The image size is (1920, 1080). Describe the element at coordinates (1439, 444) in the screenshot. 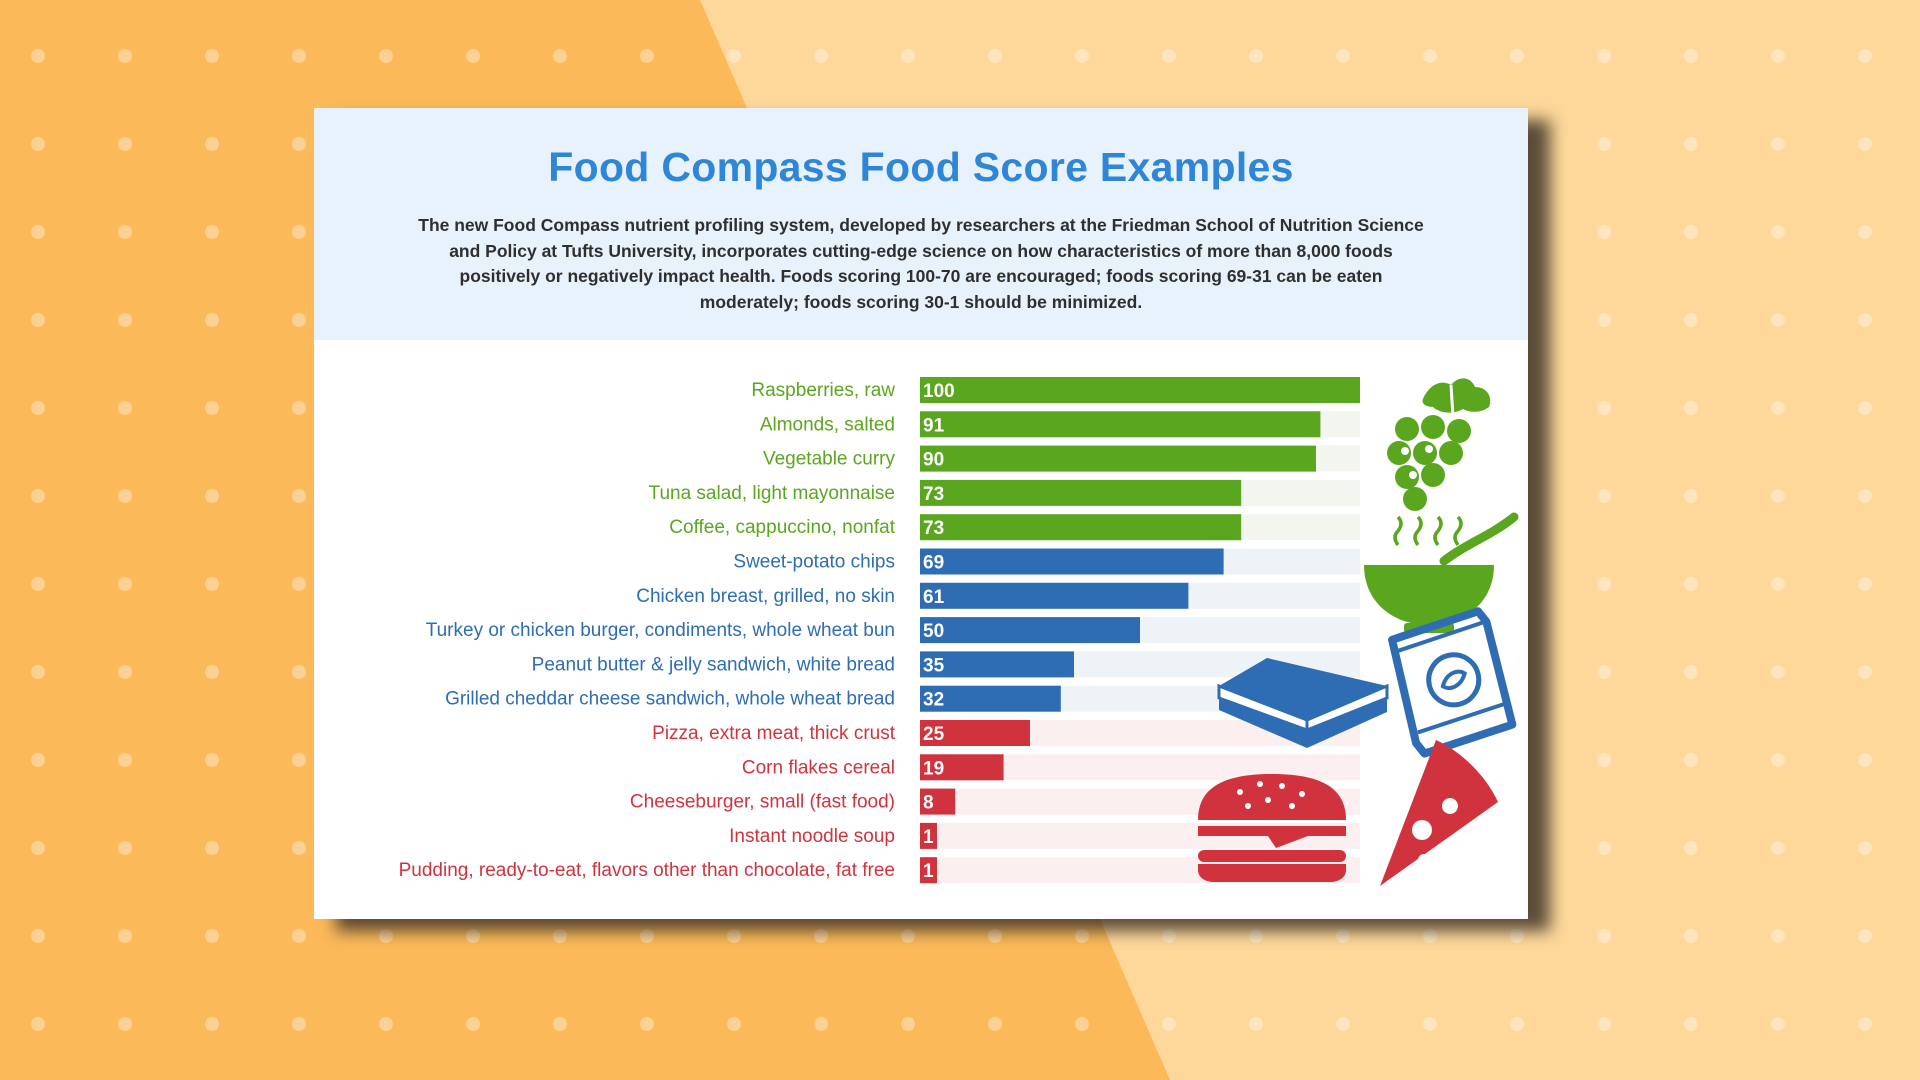

I see `grapes-icon` at that location.